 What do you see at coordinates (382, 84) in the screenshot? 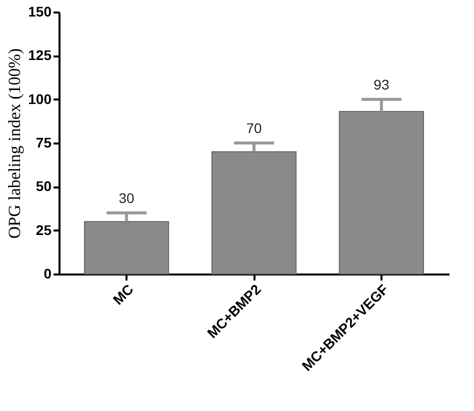
I see `data-label: 93` at bounding box center [382, 84].